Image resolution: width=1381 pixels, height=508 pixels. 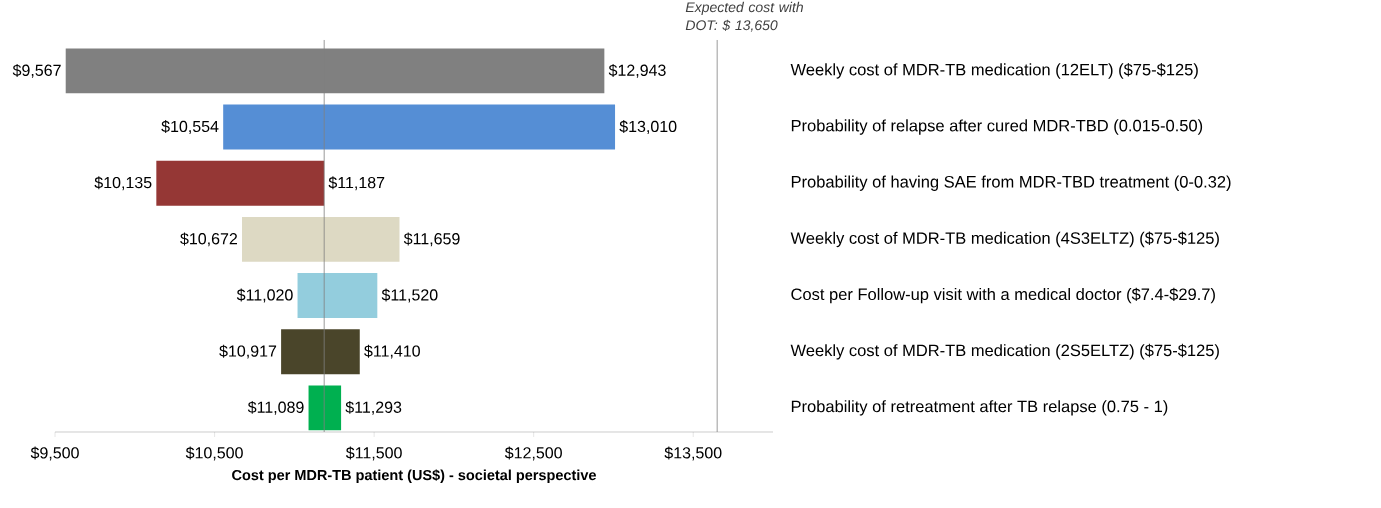 What do you see at coordinates (373, 407) in the screenshot?
I see `annotation: $11,293` at bounding box center [373, 407].